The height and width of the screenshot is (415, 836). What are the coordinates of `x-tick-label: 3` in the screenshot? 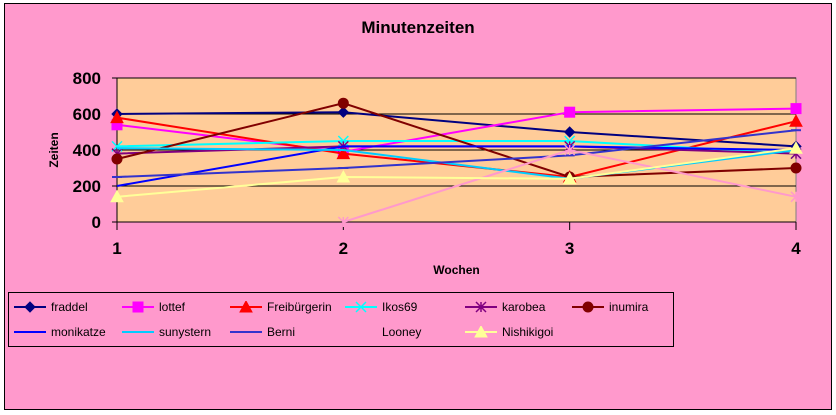 It's located at (569, 248).